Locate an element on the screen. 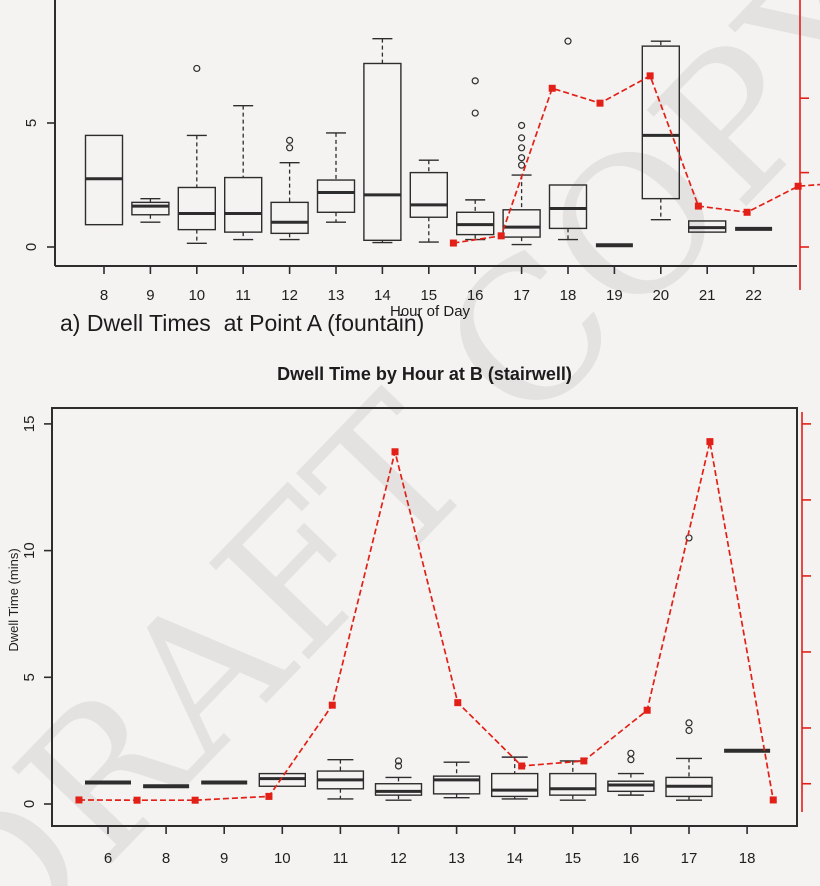 This screenshot has height=886, width=820. x-tick-label: 6 is located at coordinates (108, 858).